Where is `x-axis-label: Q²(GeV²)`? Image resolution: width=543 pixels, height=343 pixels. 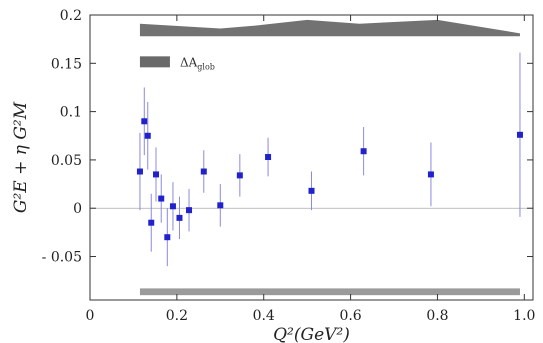
x-axis-label: Q²(GeV²) is located at coordinates (311, 334).